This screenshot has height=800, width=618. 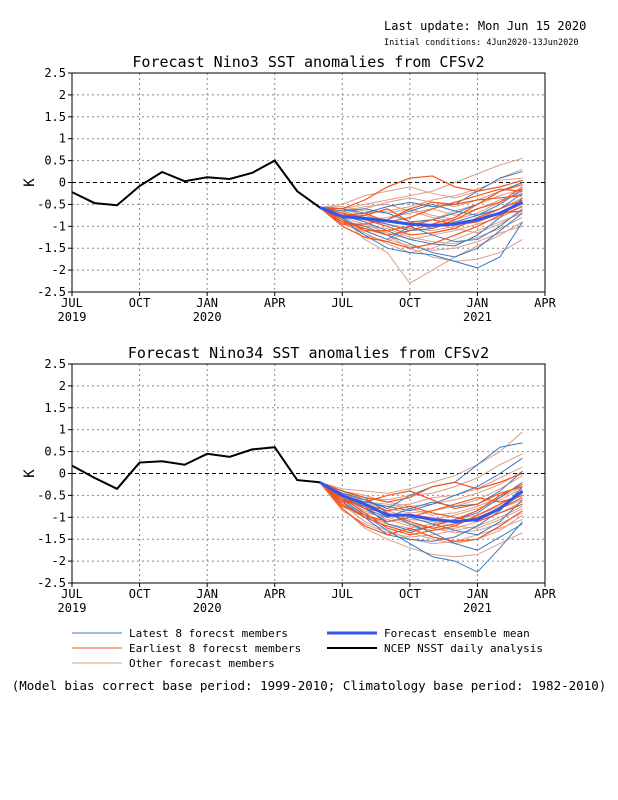 What do you see at coordinates (208, 633) in the screenshot?
I see `legend-label: Latest 8 forecst members` at bounding box center [208, 633].